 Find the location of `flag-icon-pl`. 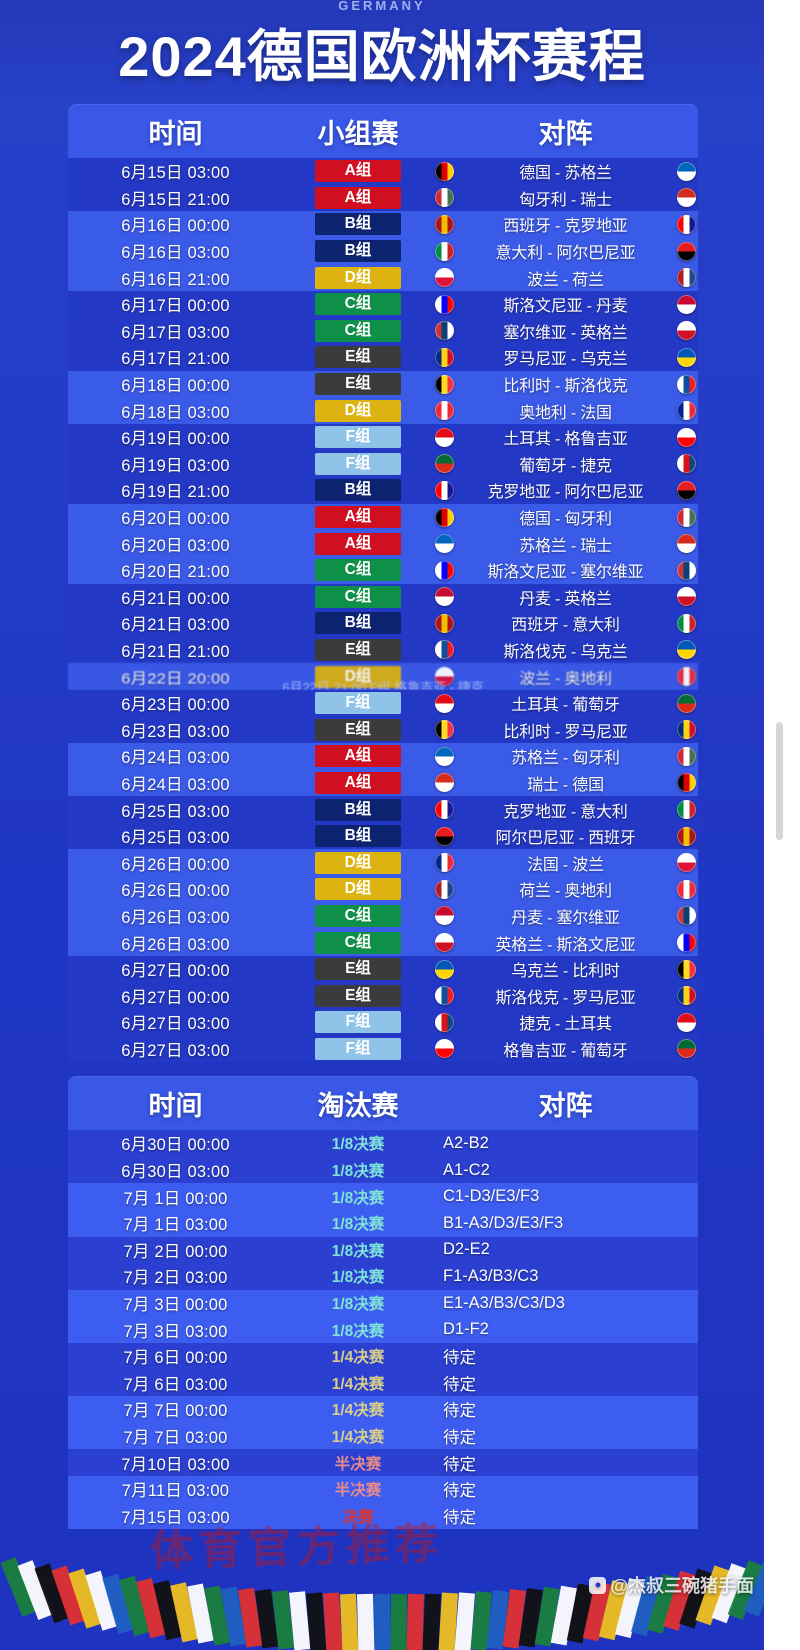

flag-icon-pl is located at coordinates (444, 677).